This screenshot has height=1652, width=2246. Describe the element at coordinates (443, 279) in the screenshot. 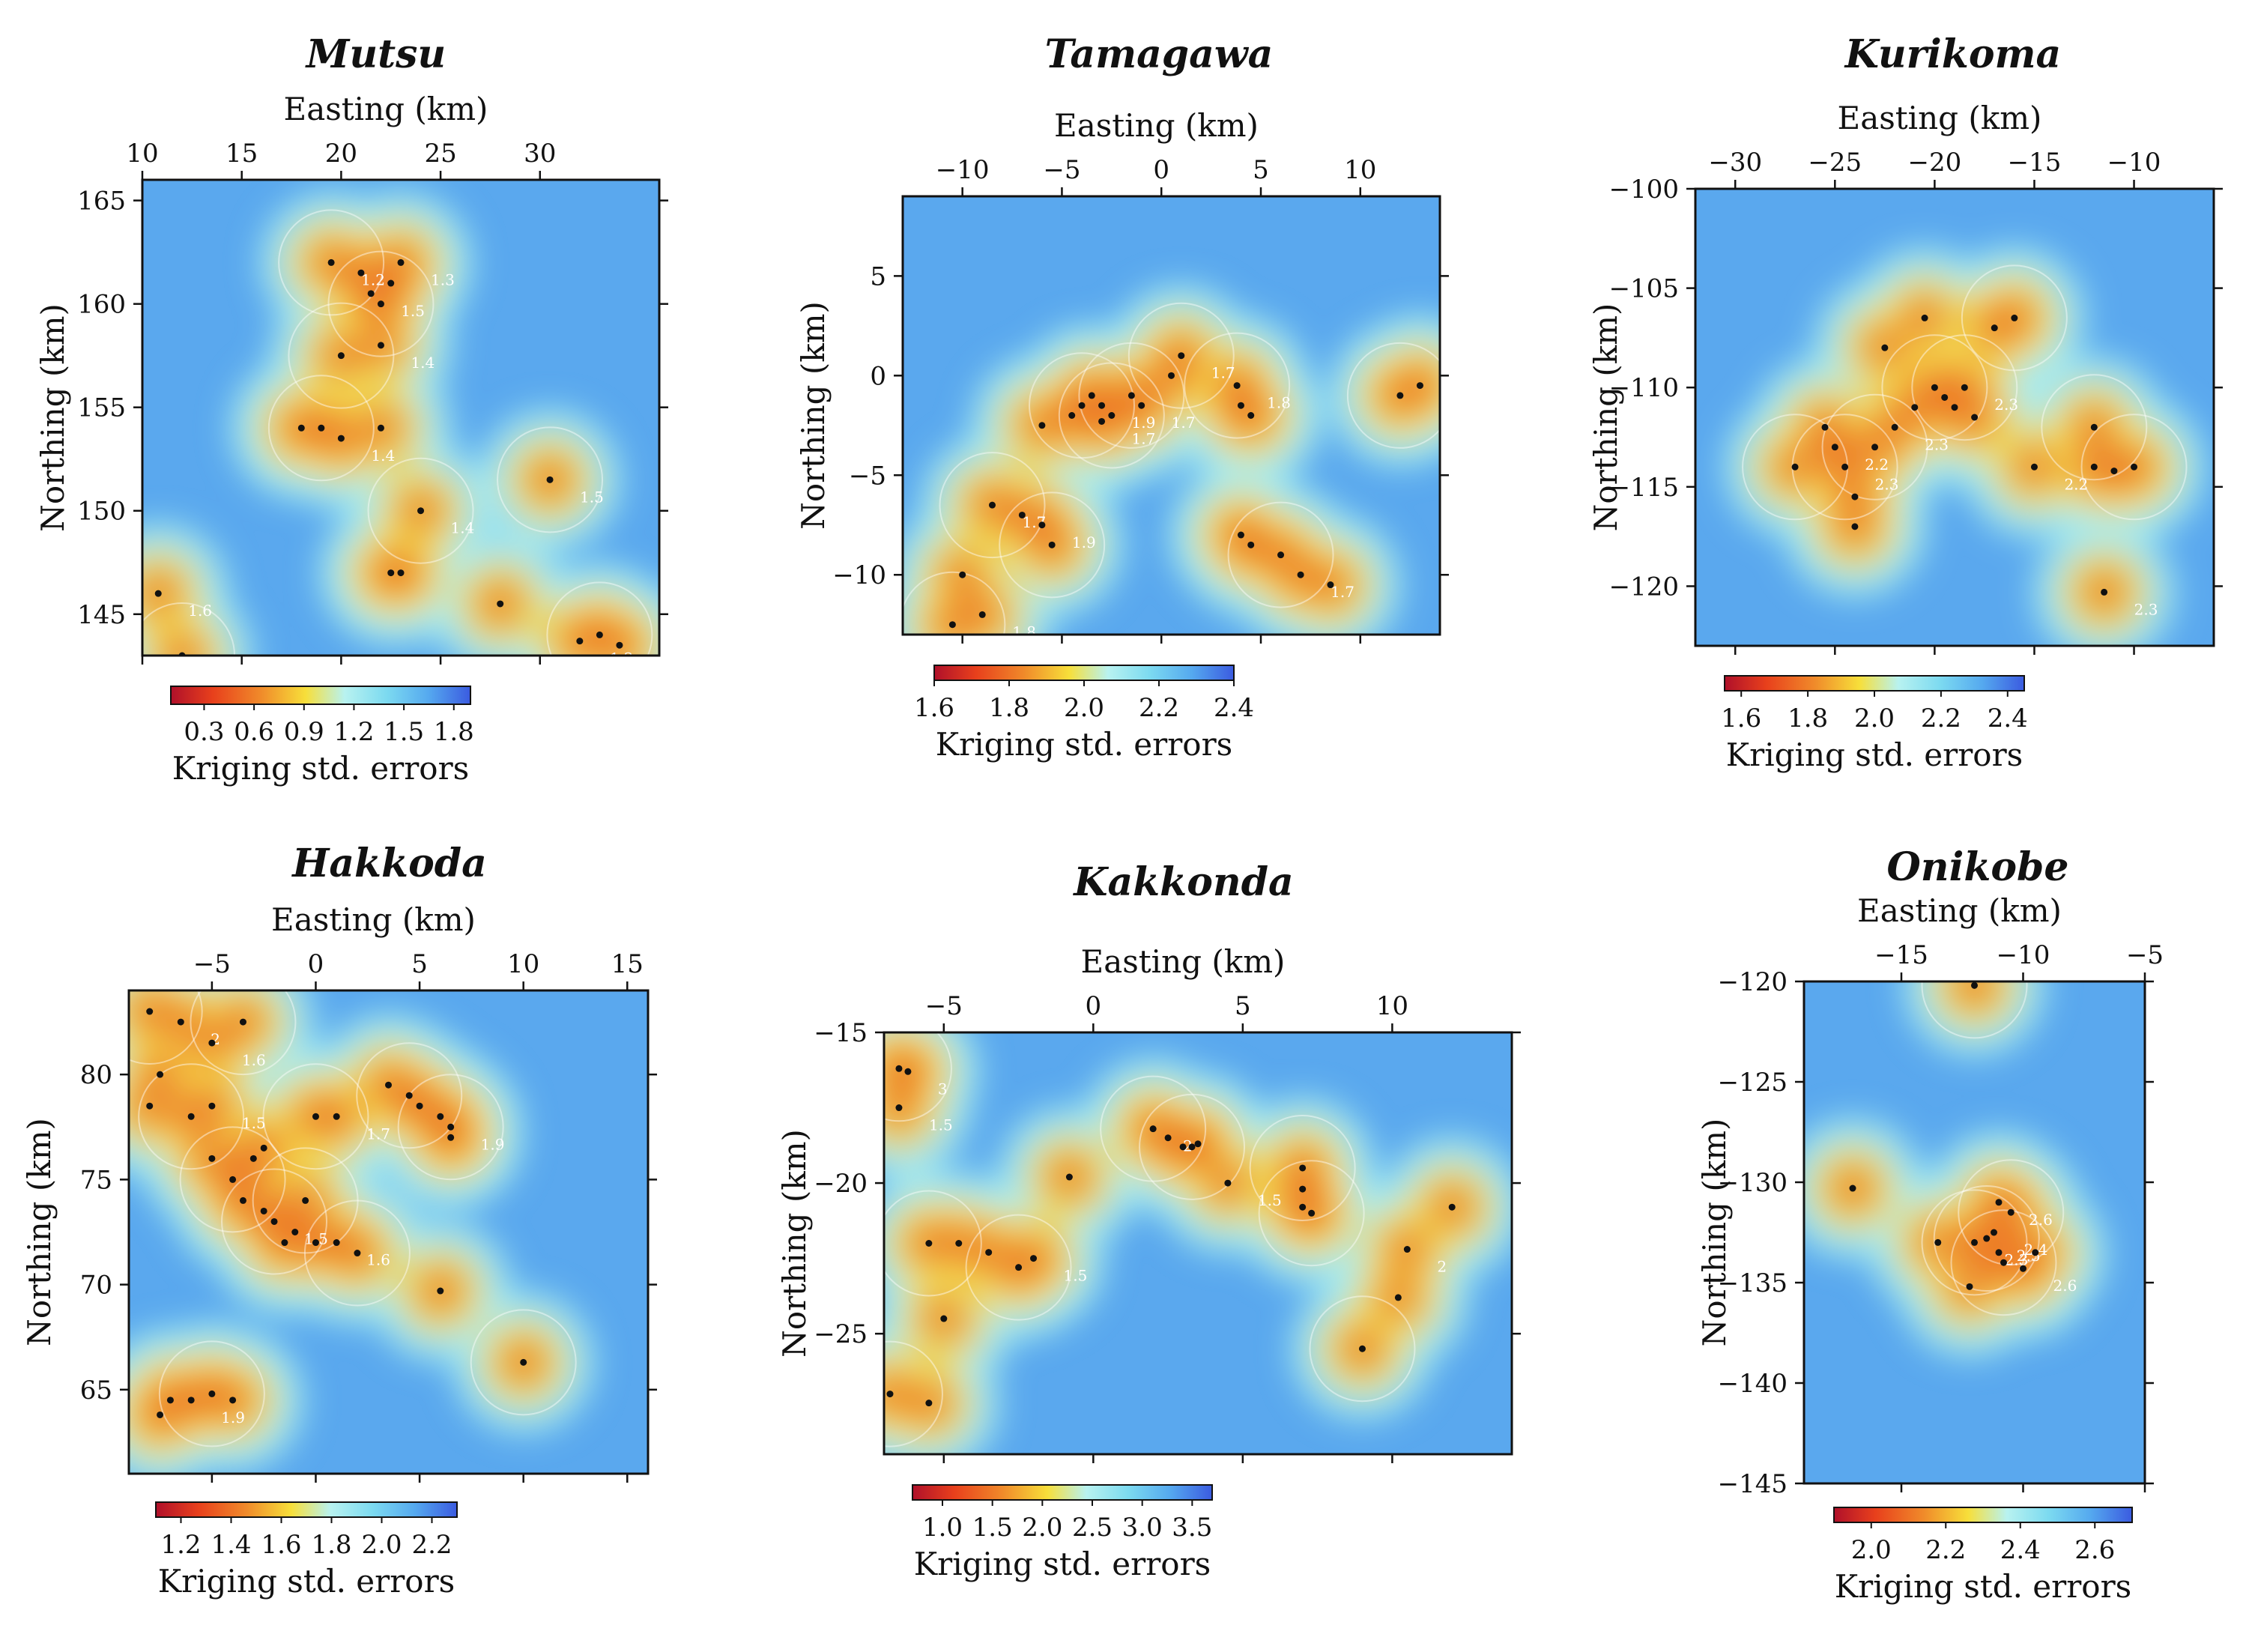

I see `contour-label: 1.3` at that location.